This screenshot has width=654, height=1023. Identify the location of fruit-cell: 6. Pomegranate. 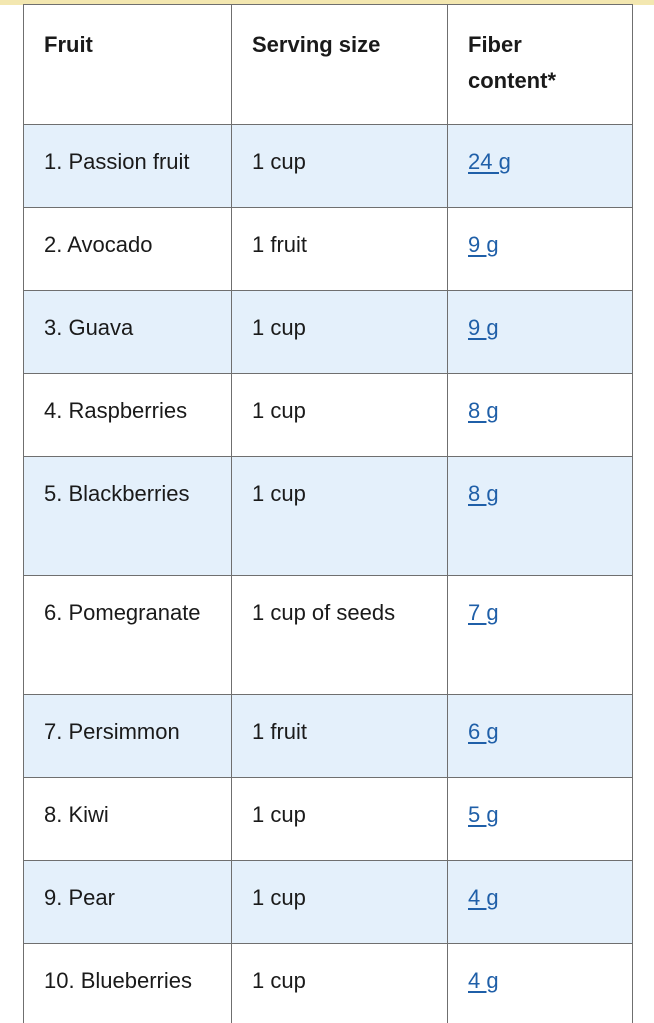
(127, 635).